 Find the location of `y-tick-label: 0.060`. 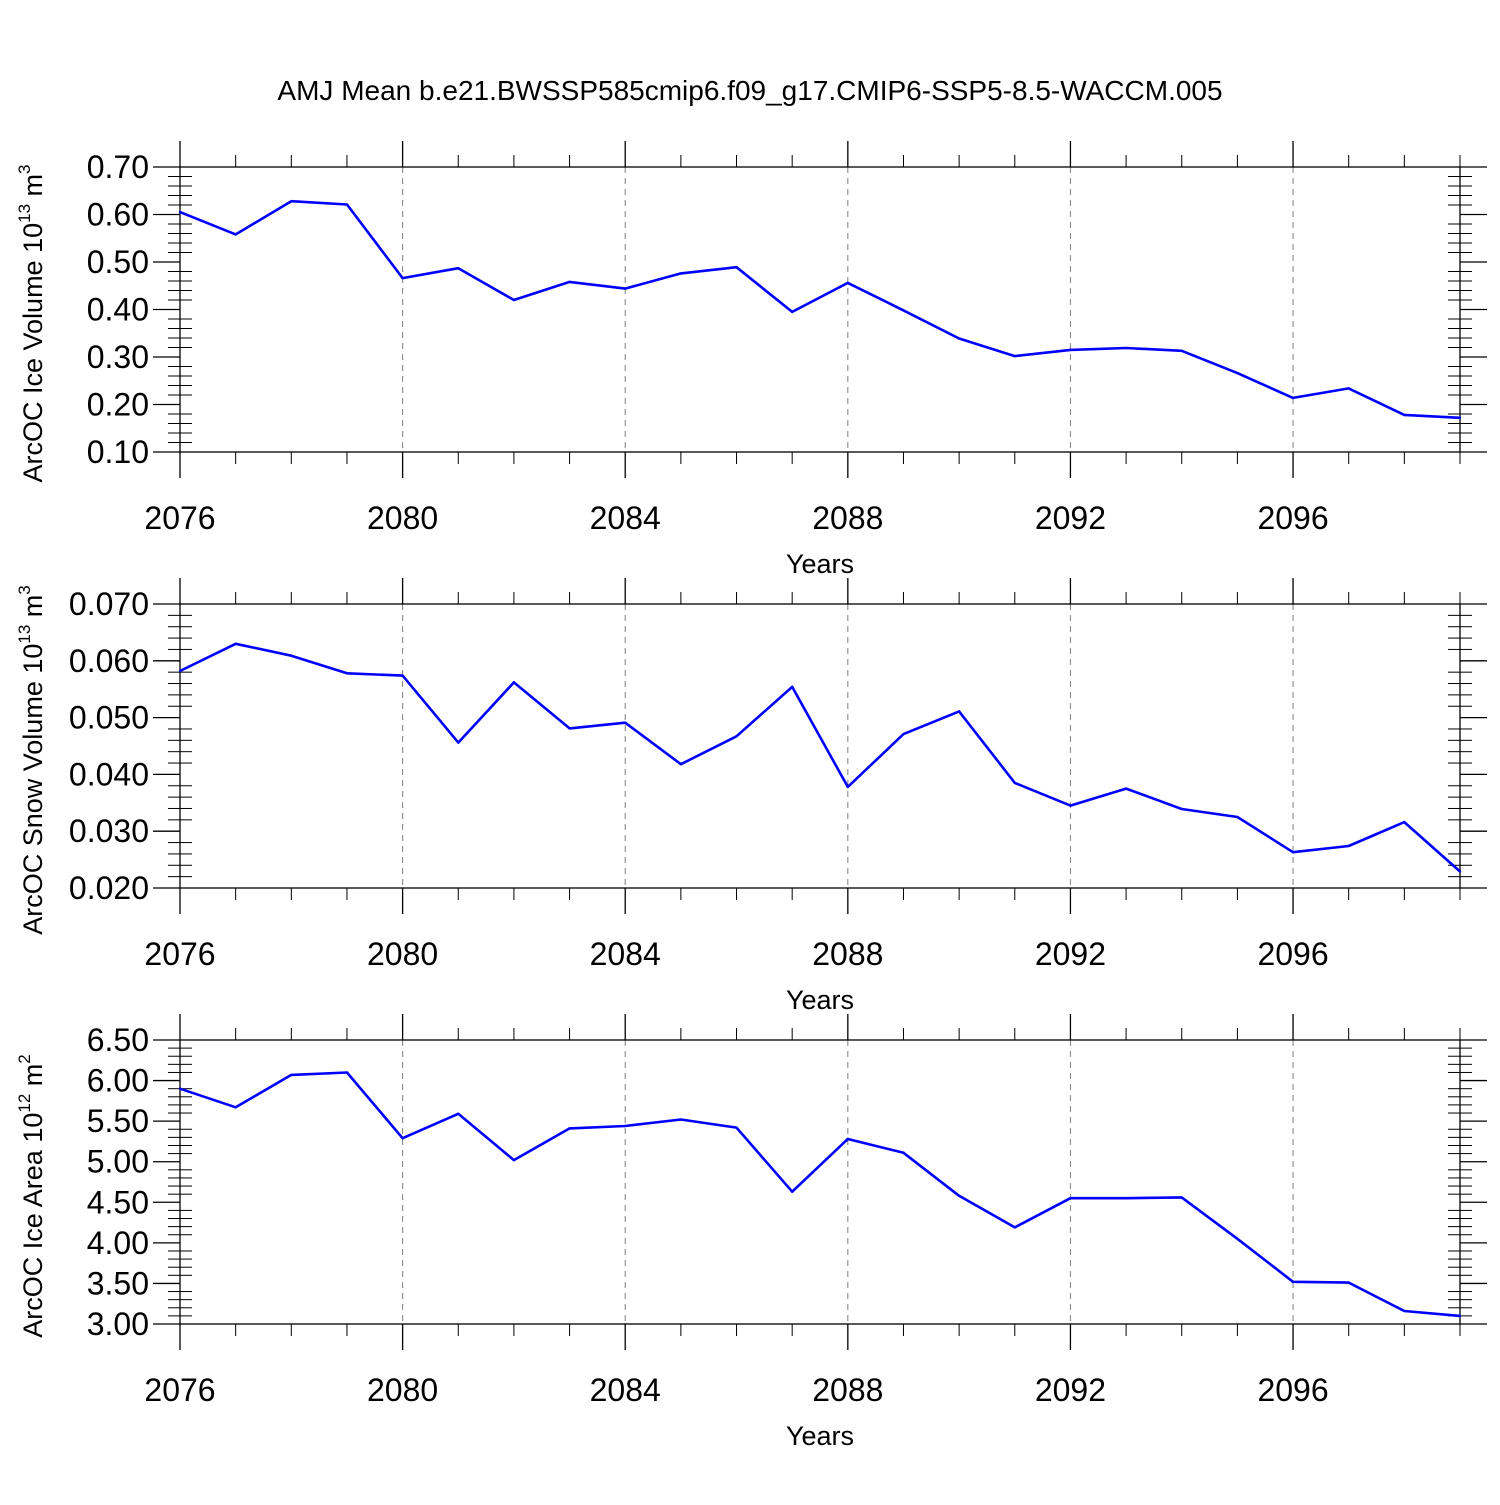

y-tick-label: 0.060 is located at coordinates (109, 661).